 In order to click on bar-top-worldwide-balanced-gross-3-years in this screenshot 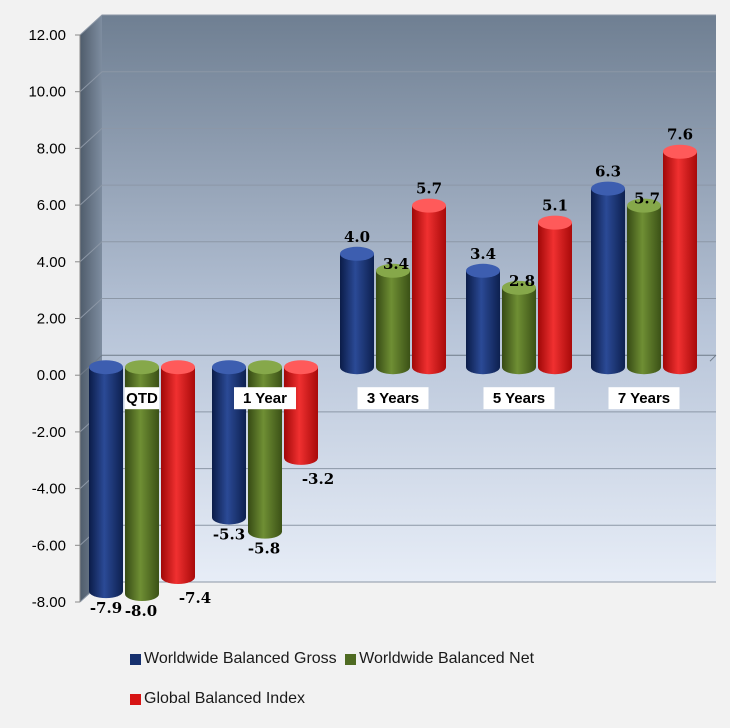, I will do `click(357, 253)`.